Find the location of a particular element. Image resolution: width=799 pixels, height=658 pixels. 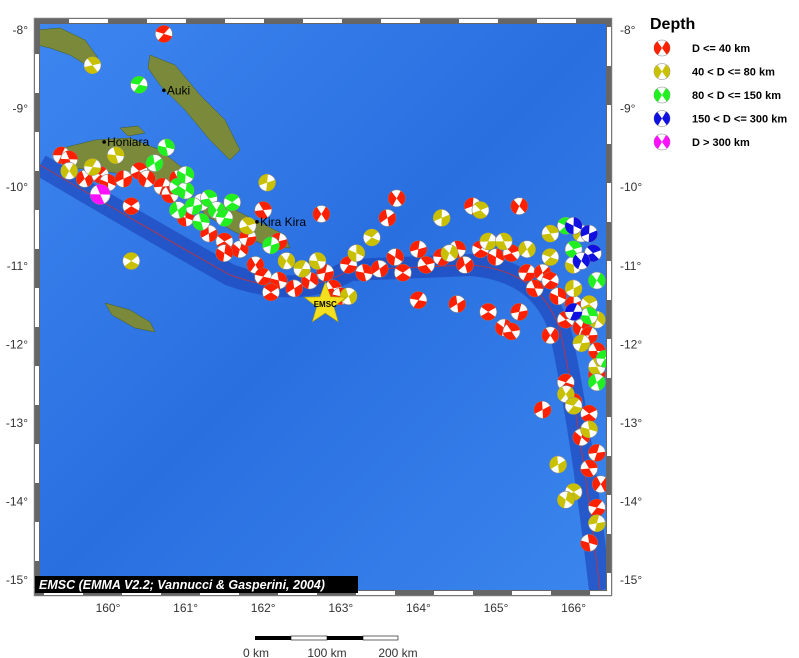

epicenter-star-icon is located at coordinates (325, 302).